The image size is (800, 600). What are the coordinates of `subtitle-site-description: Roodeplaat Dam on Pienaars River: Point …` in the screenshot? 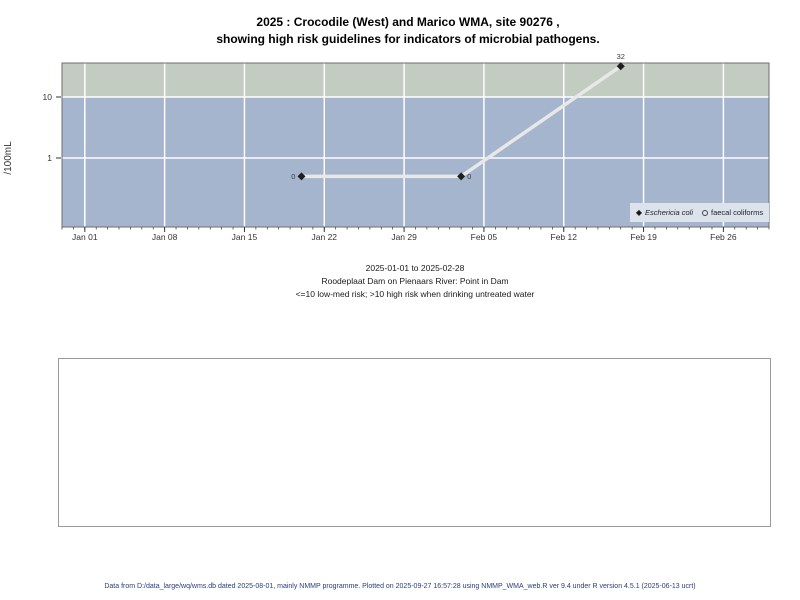 It's located at (415, 281).